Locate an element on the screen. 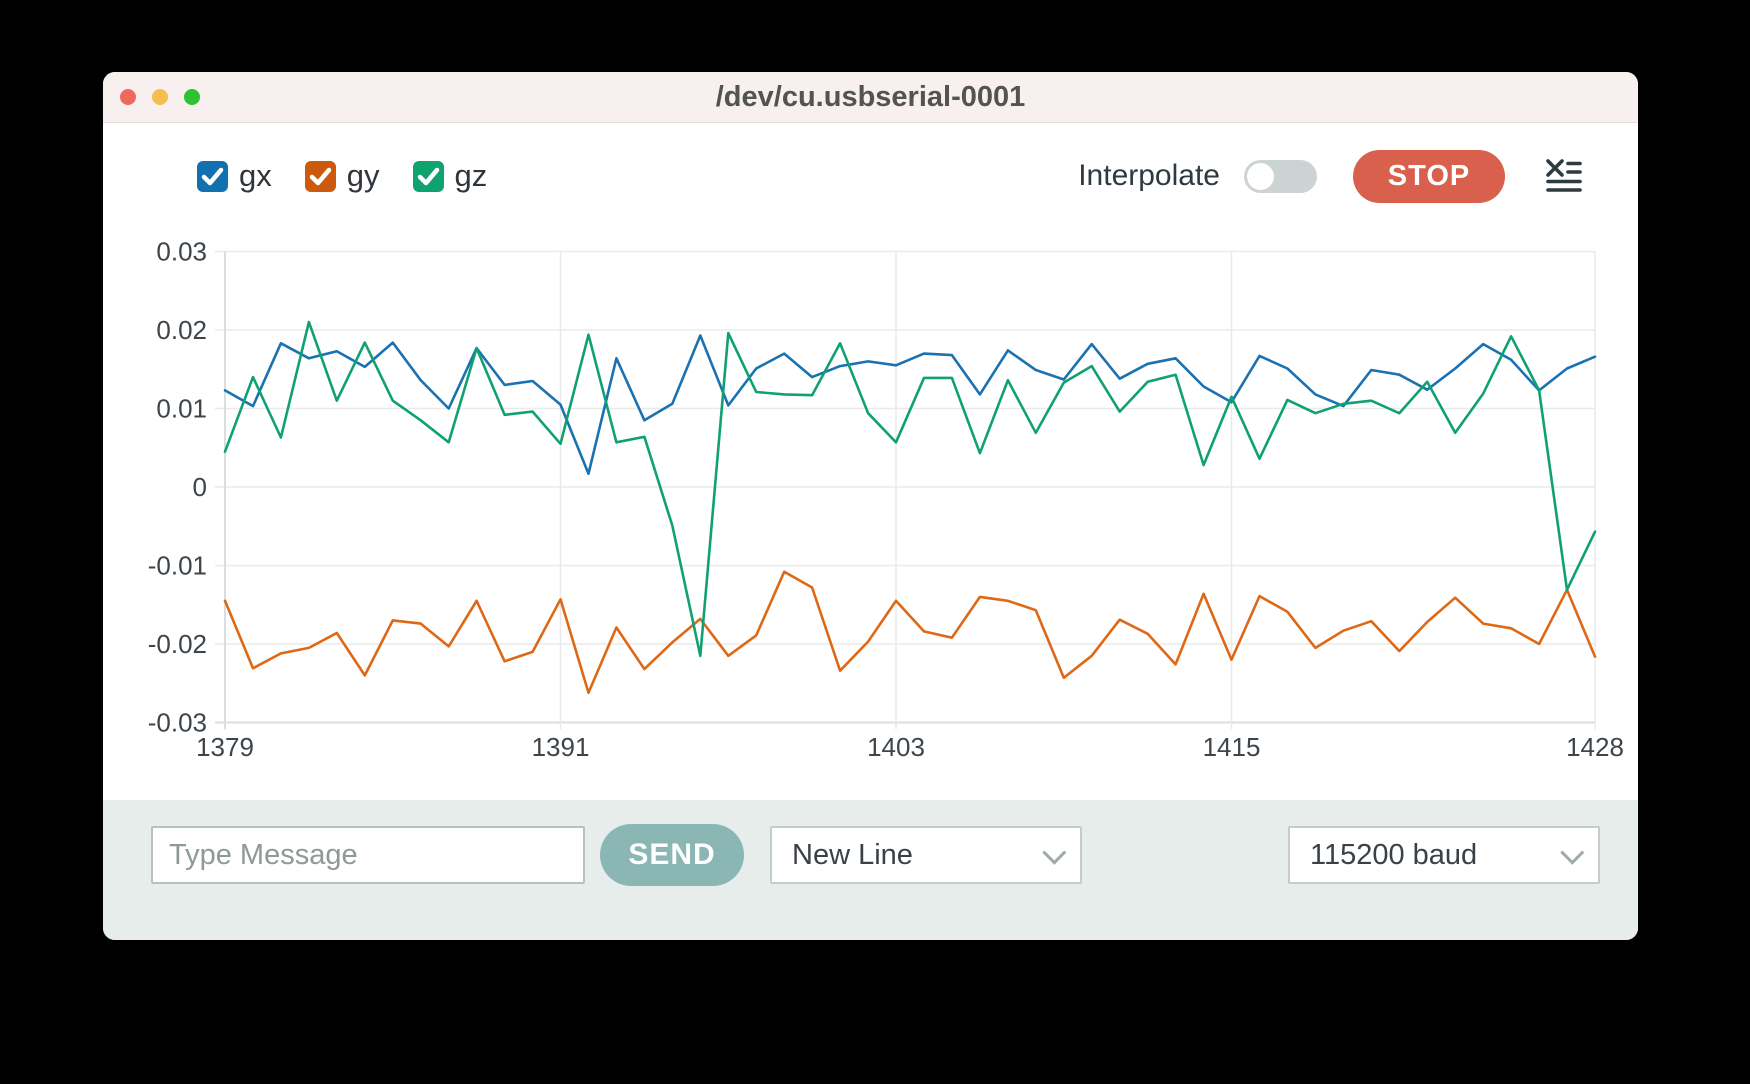 The image size is (1750, 1084). interpolate-label: Interpolate is located at coordinates (1149, 175).